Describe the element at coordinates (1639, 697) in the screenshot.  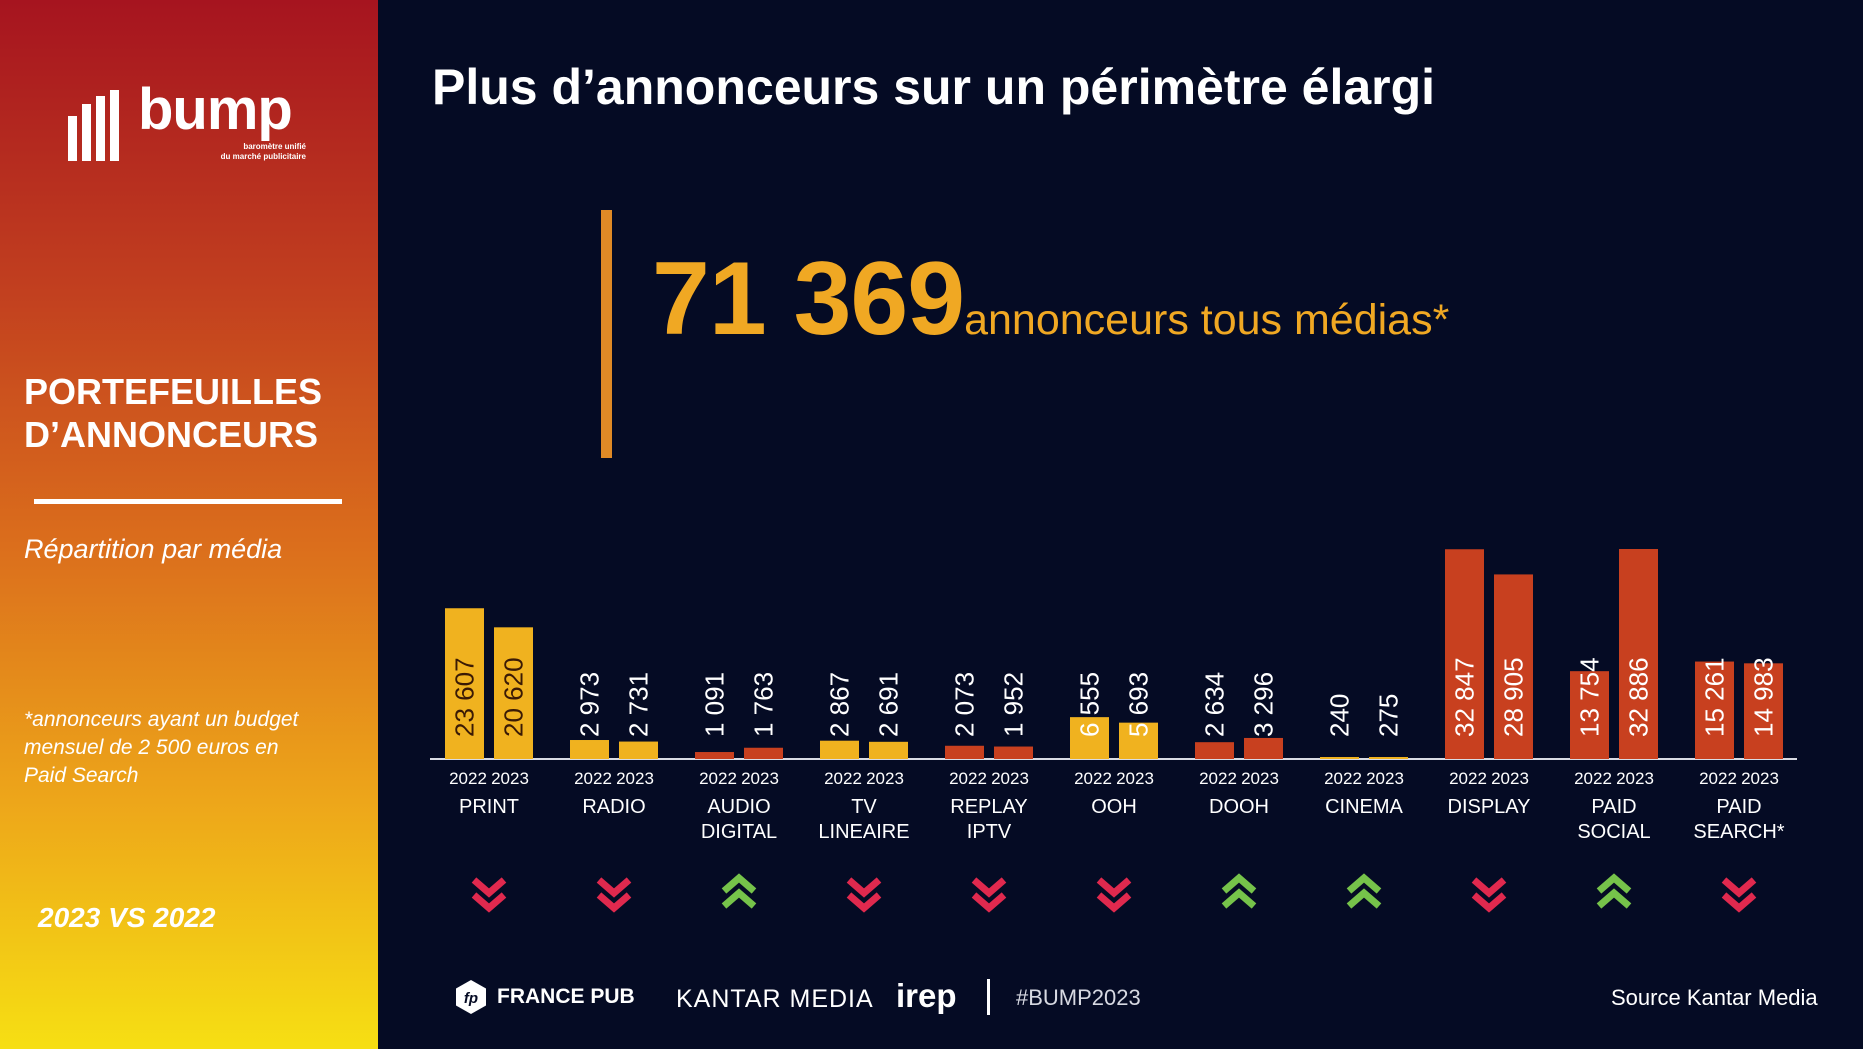
I see `bar-value-label: 32 886` at that location.